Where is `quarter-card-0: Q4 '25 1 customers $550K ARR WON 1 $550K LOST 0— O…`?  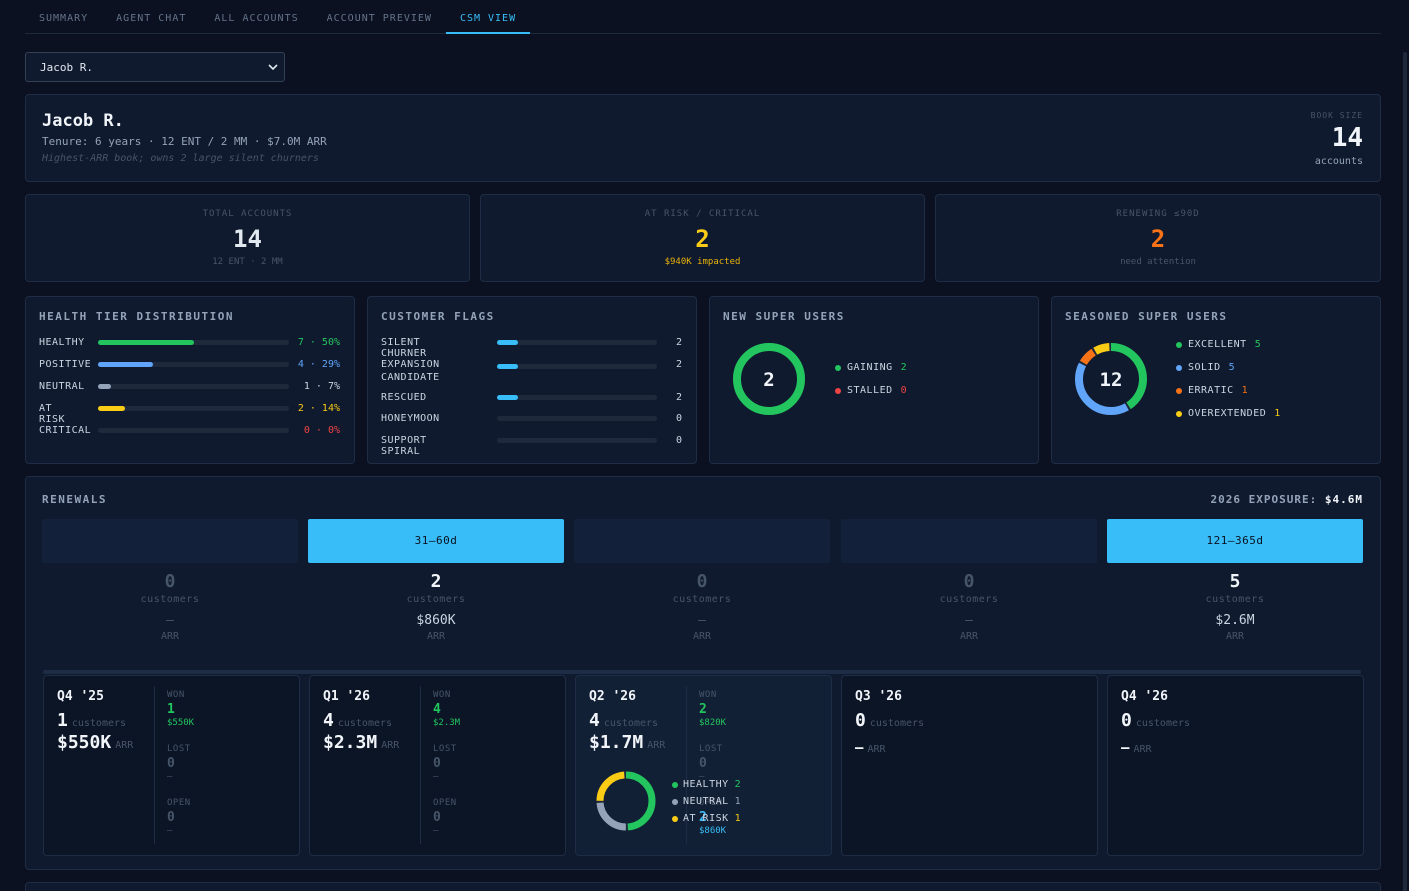 quarter-card-0: Q4 '25 1 customers $550K ARR WON 1 $550K LOST 0— O… is located at coordinates (171, 765).